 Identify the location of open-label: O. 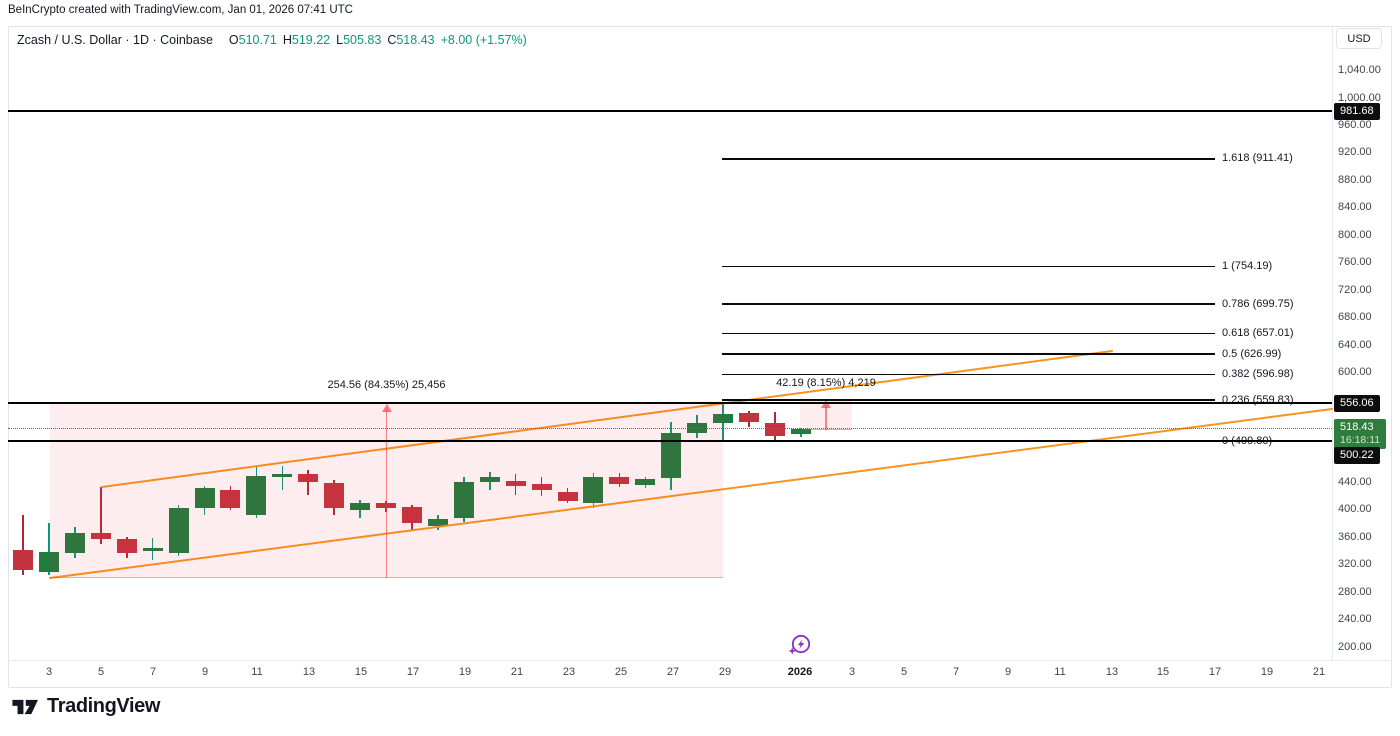
(233, 40).